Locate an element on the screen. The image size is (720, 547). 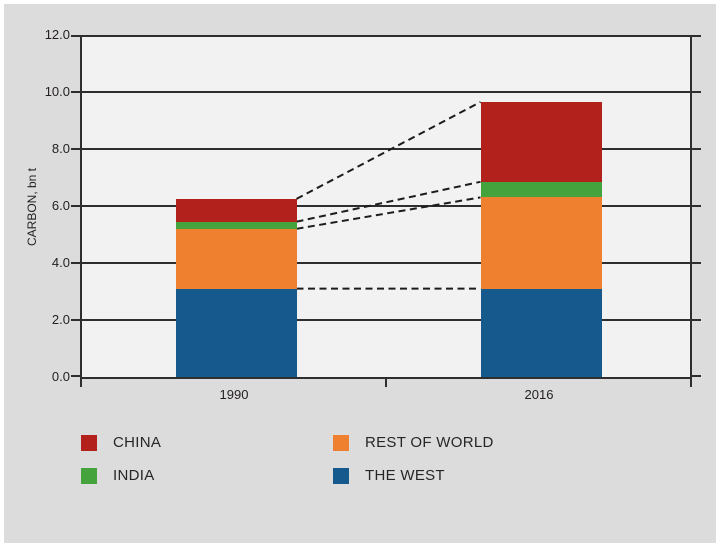
legend-swatch-rest-of-world is located at coordinates (341, 443).